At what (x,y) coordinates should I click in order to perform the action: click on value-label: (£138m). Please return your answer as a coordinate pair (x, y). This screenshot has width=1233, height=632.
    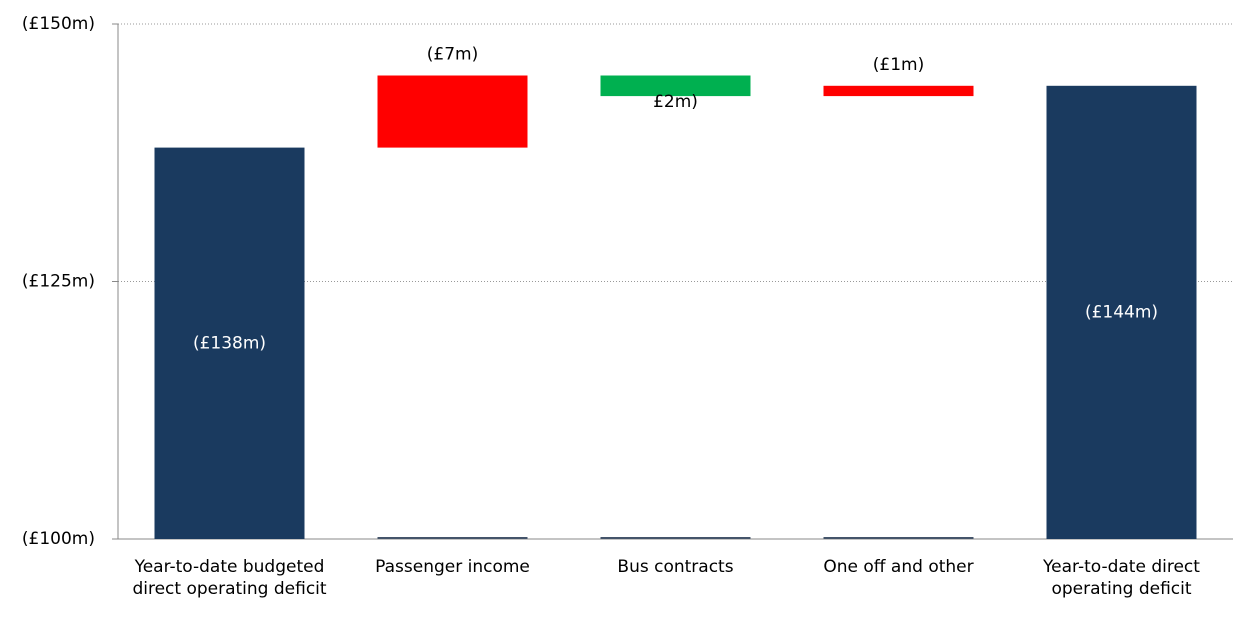
    Looking at the image, I should click on (229, 343).